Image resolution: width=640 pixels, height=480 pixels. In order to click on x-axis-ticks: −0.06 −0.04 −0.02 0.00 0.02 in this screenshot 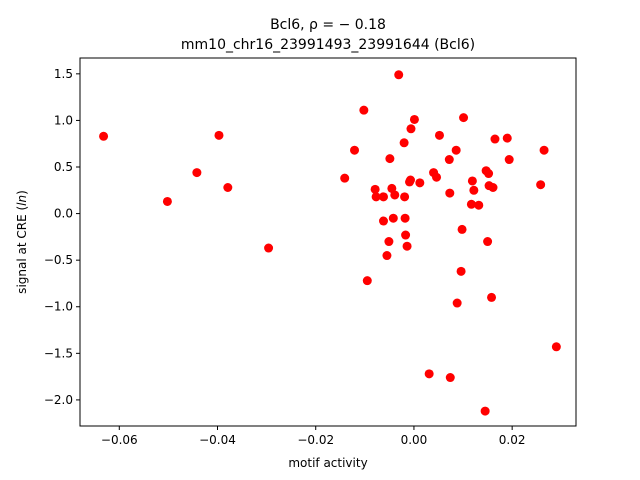, I will do `click(313, 436)`.